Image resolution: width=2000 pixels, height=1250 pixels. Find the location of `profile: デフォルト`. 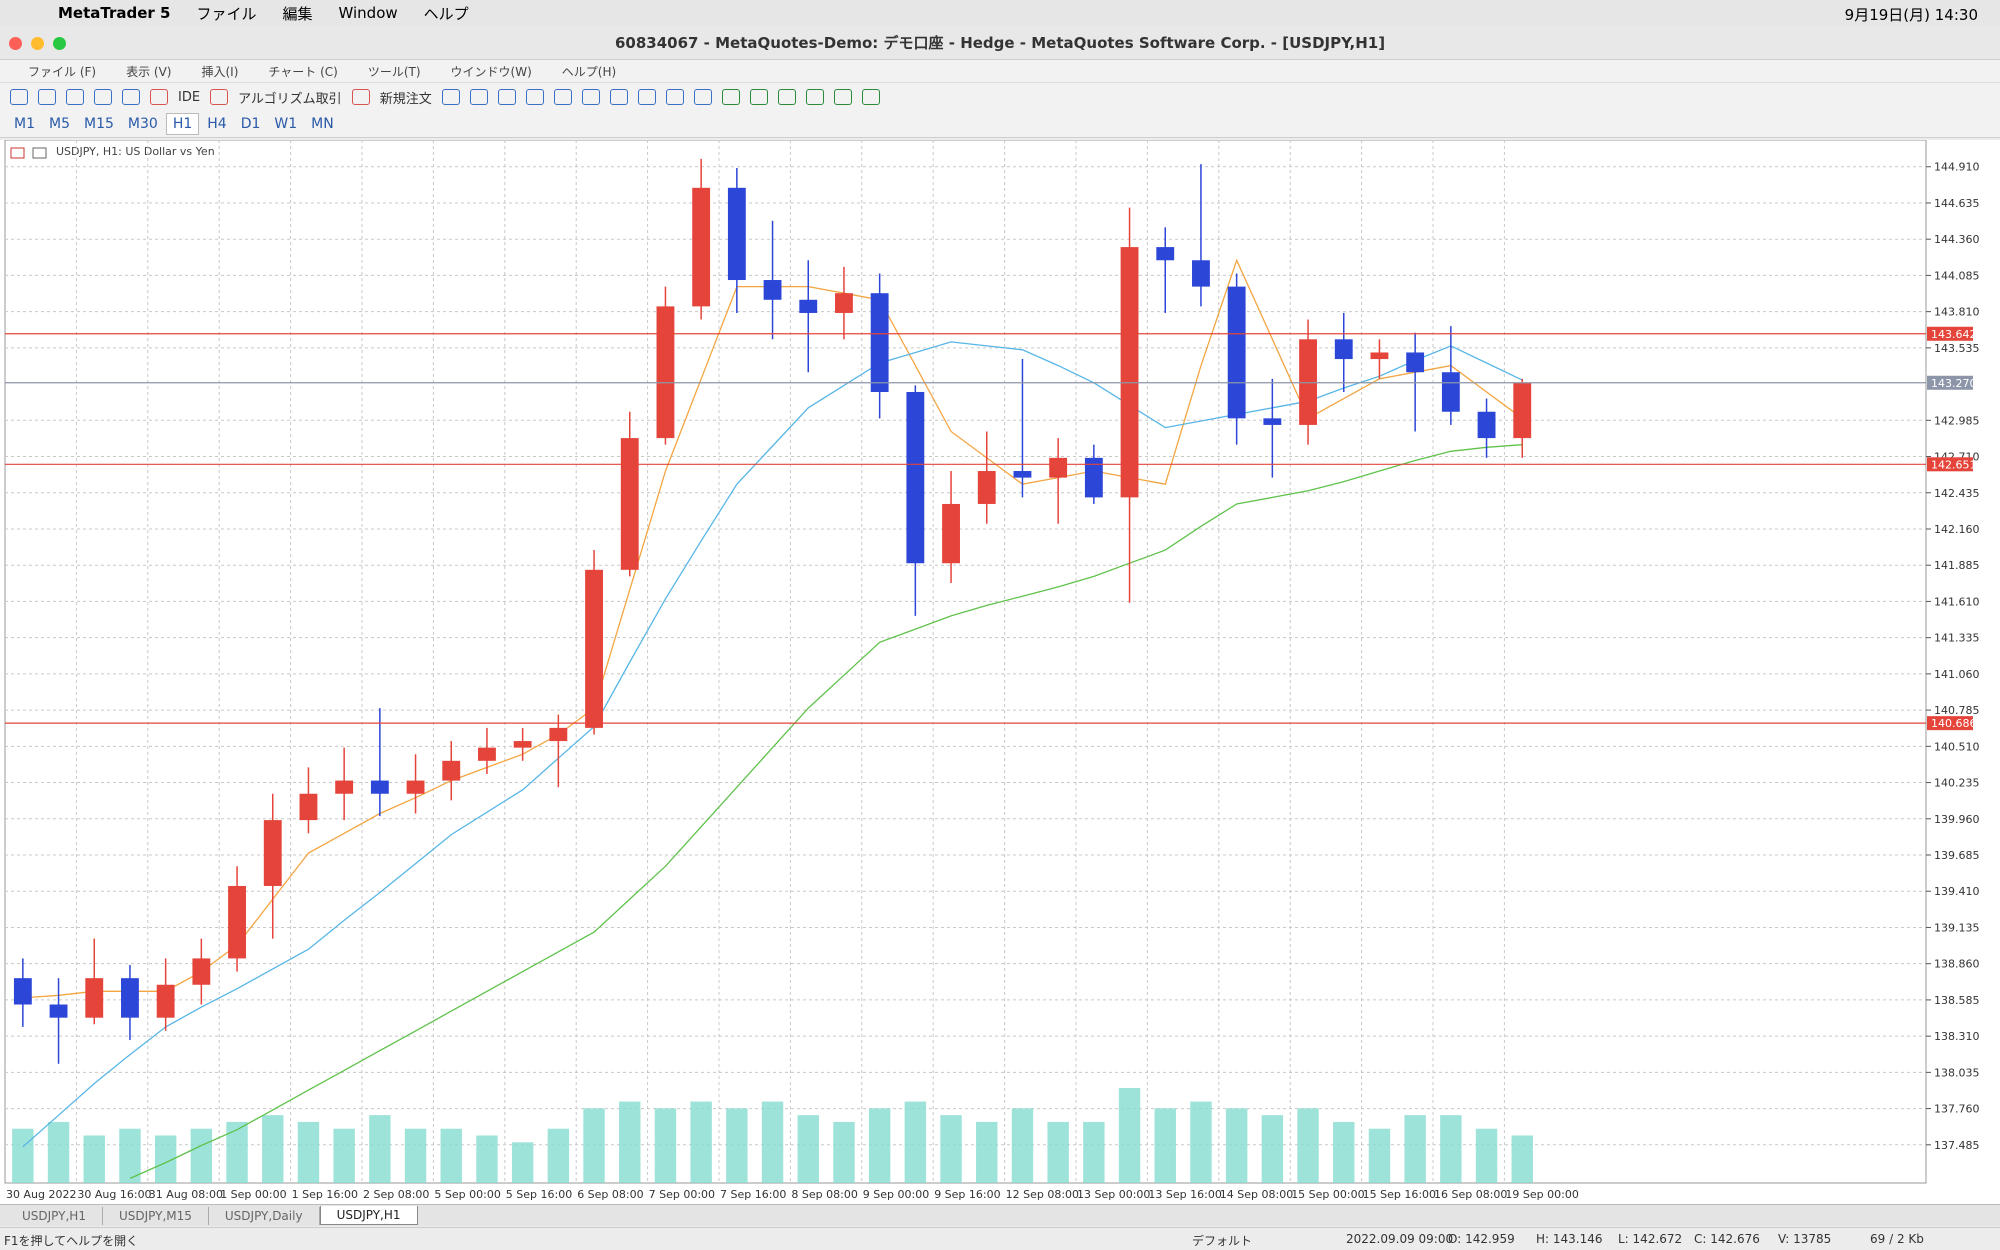

profile: デフォルト is located at coordinates (1222, 1241).